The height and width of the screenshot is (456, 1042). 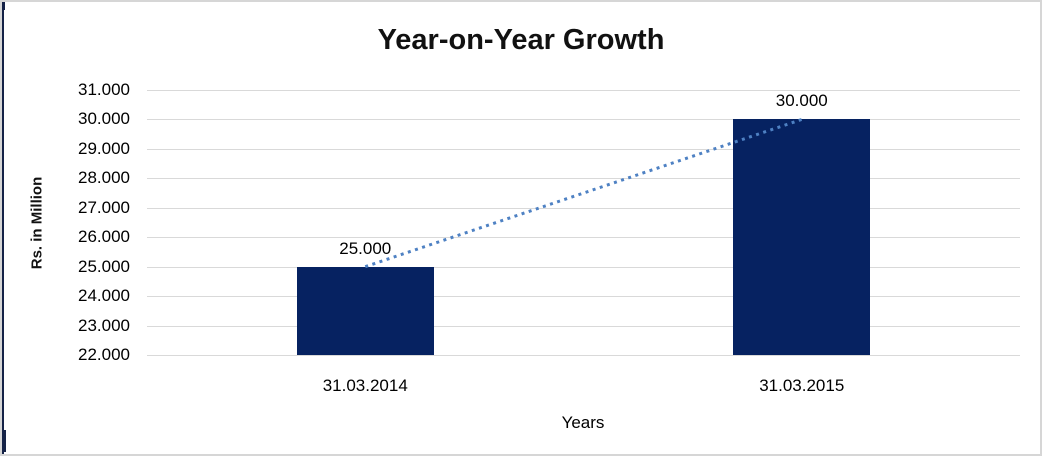 I want to click on bar-value-label: 30.000, so click(x=801, y=101).